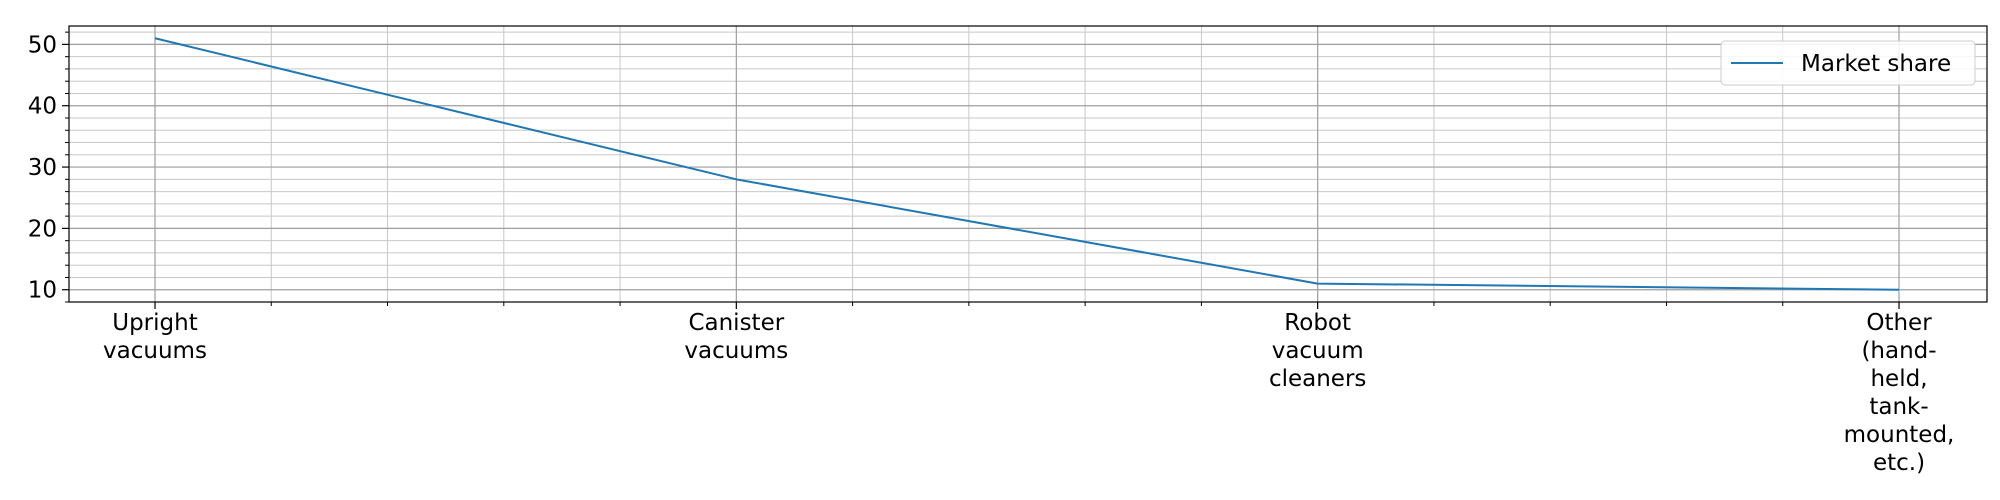  I want to click on y-tick-label: 10, so click(42, 291).